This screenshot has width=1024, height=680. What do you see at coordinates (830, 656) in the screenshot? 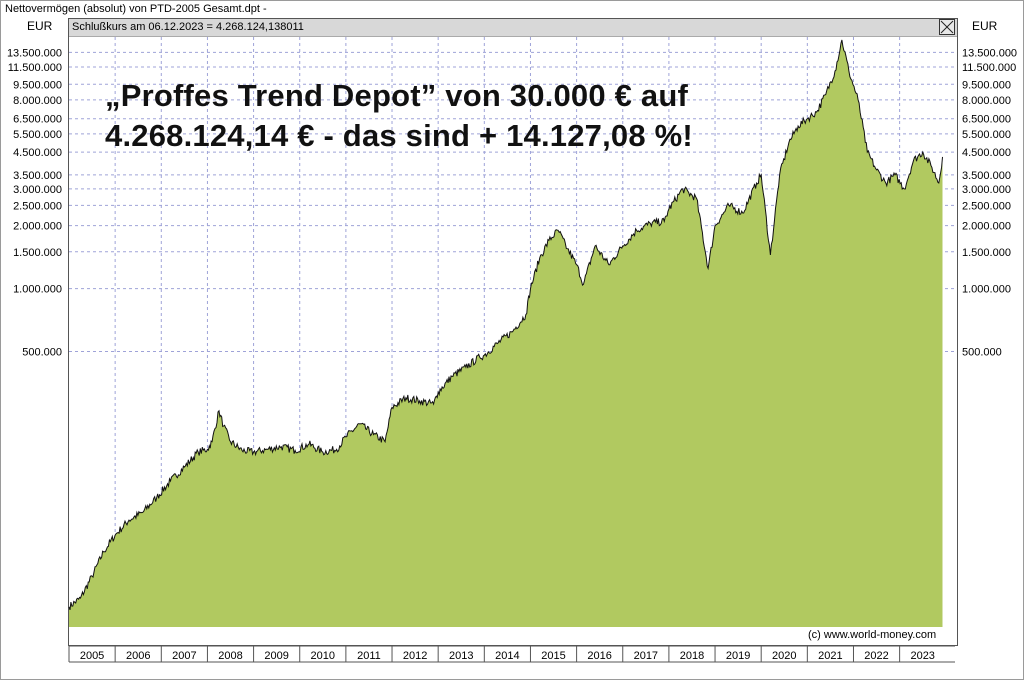
I see `x-tick-label: 2021` at bounding box center [830, 656].